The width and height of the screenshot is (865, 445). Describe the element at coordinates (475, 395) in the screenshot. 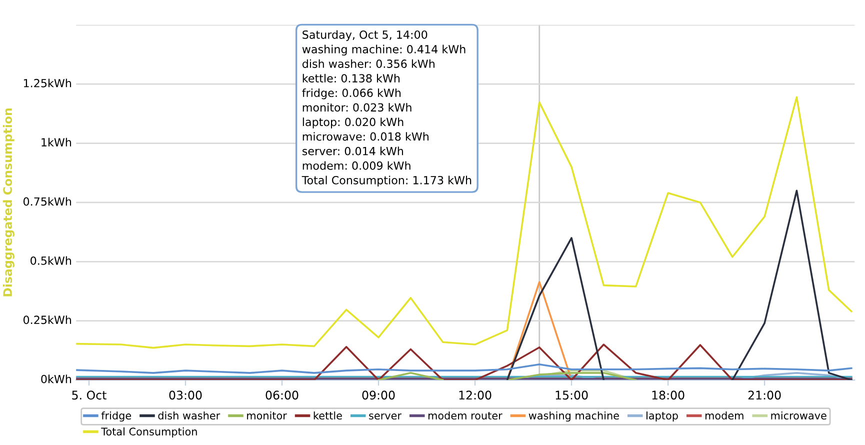

I see `x-tick-label: 12:00` at that location.